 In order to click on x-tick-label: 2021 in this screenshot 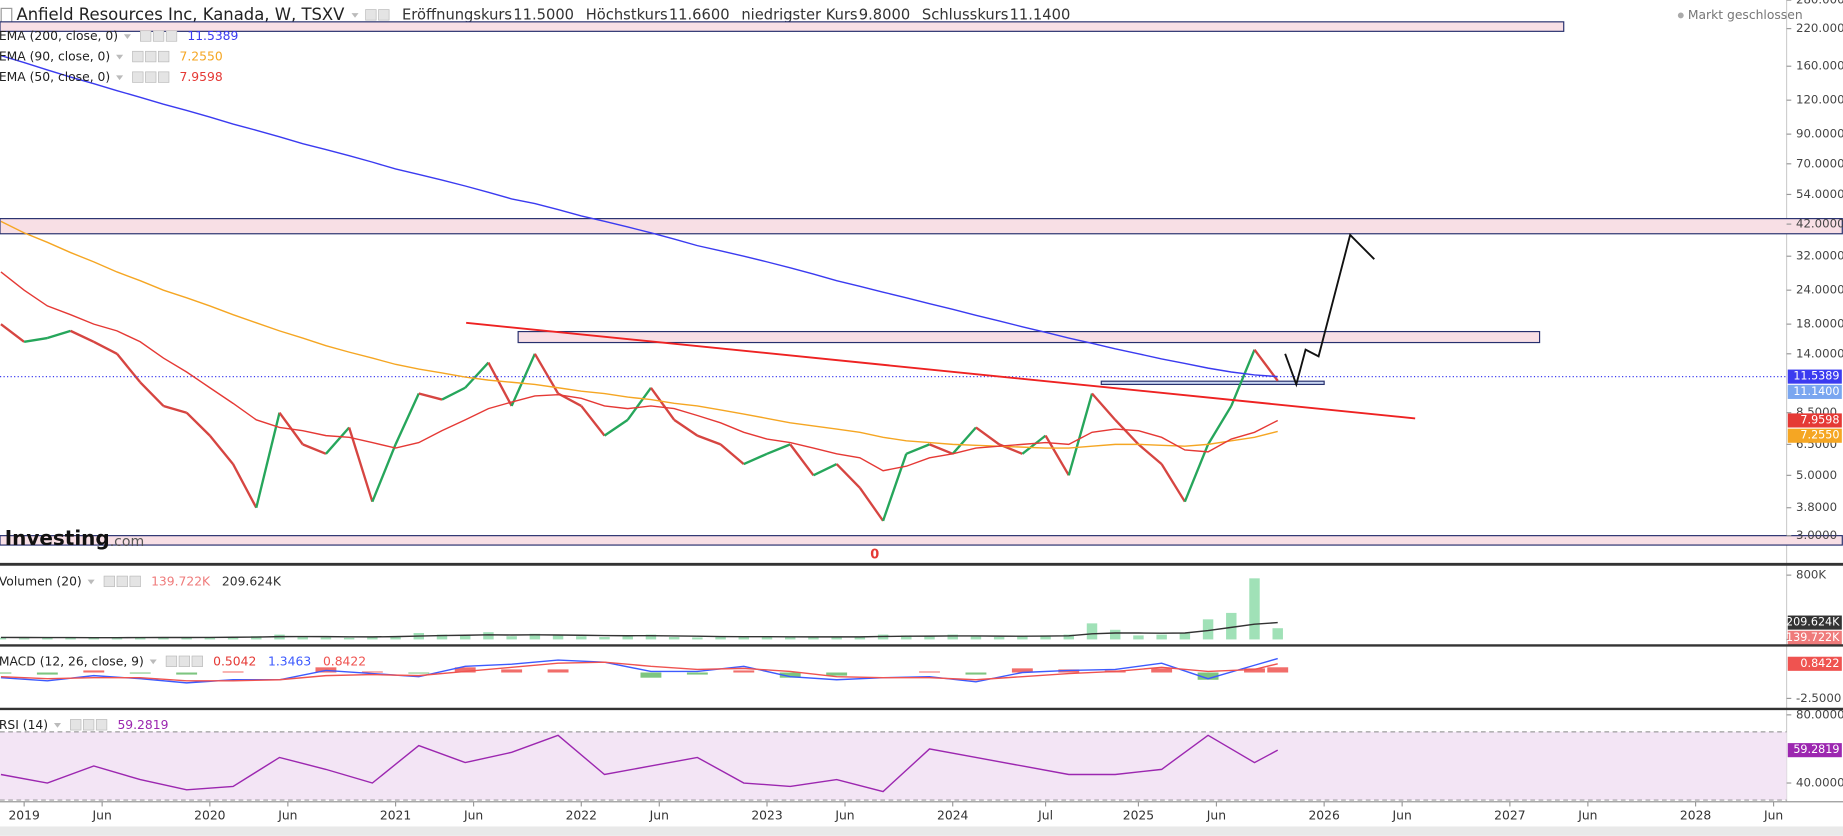, I will do `click(395, 815)`.